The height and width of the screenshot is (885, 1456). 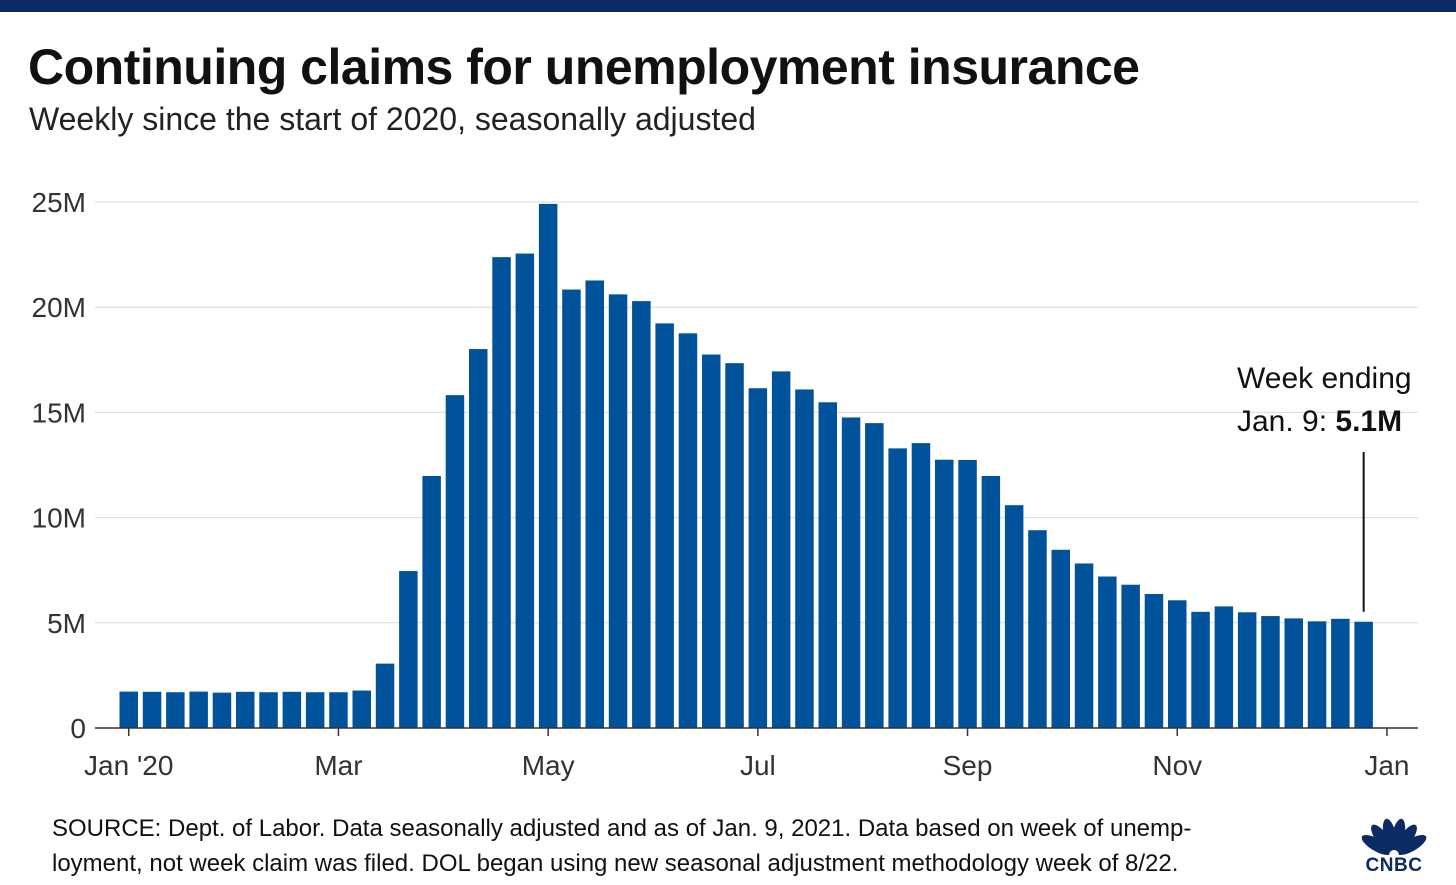 What do you see at coordinates (1324, 487) in the screenshot?
I see `annotation: Week ending Jan. 9: 5.1M` at bounding box center [1324, 487].